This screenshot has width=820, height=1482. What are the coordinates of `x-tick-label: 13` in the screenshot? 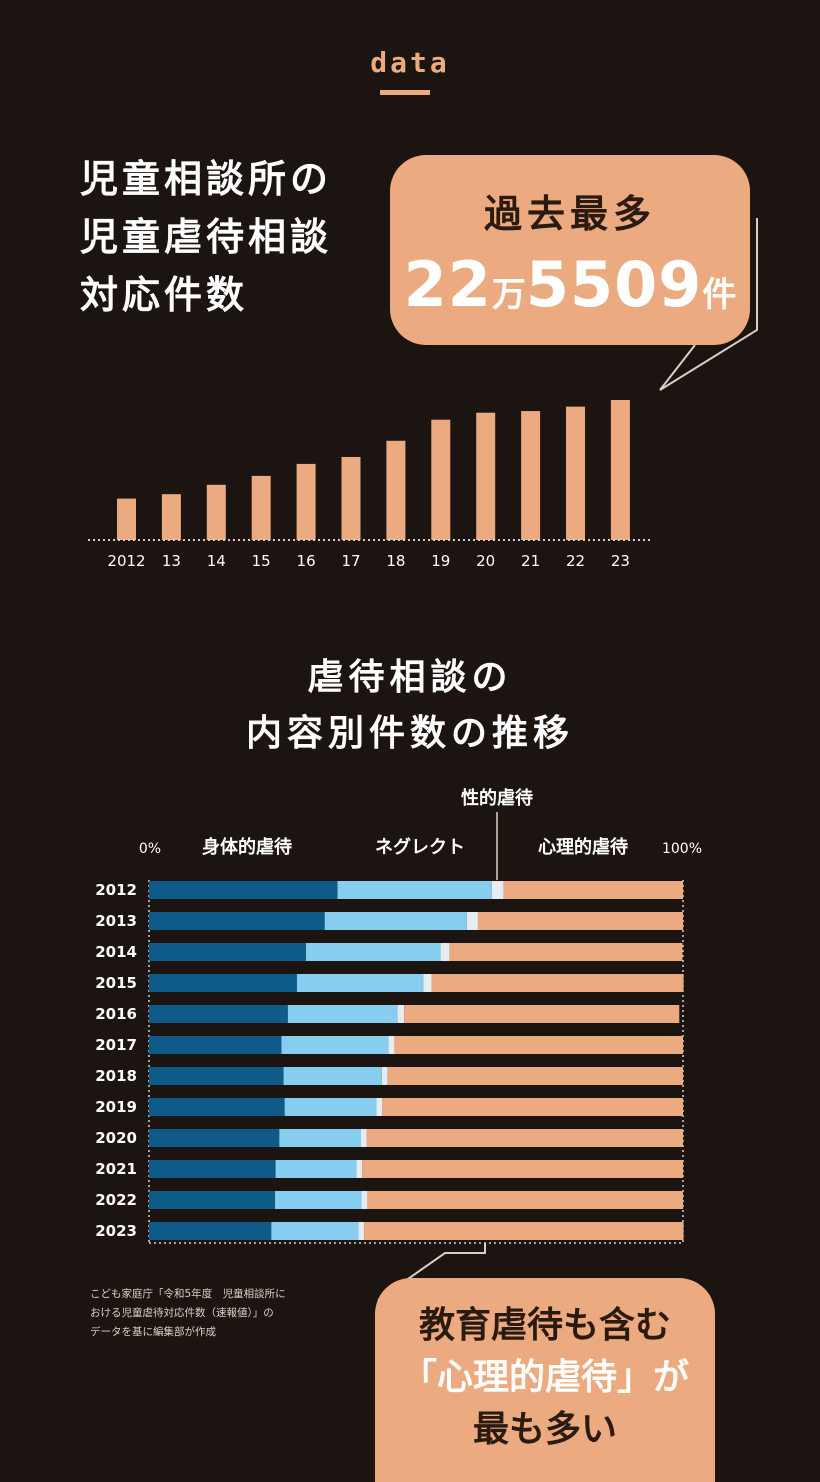 It's located at (171, 561).